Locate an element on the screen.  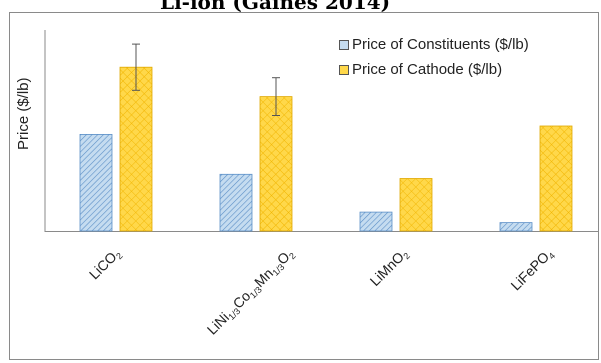
legend-swatch-constituents is located at coordinates (344, 45).